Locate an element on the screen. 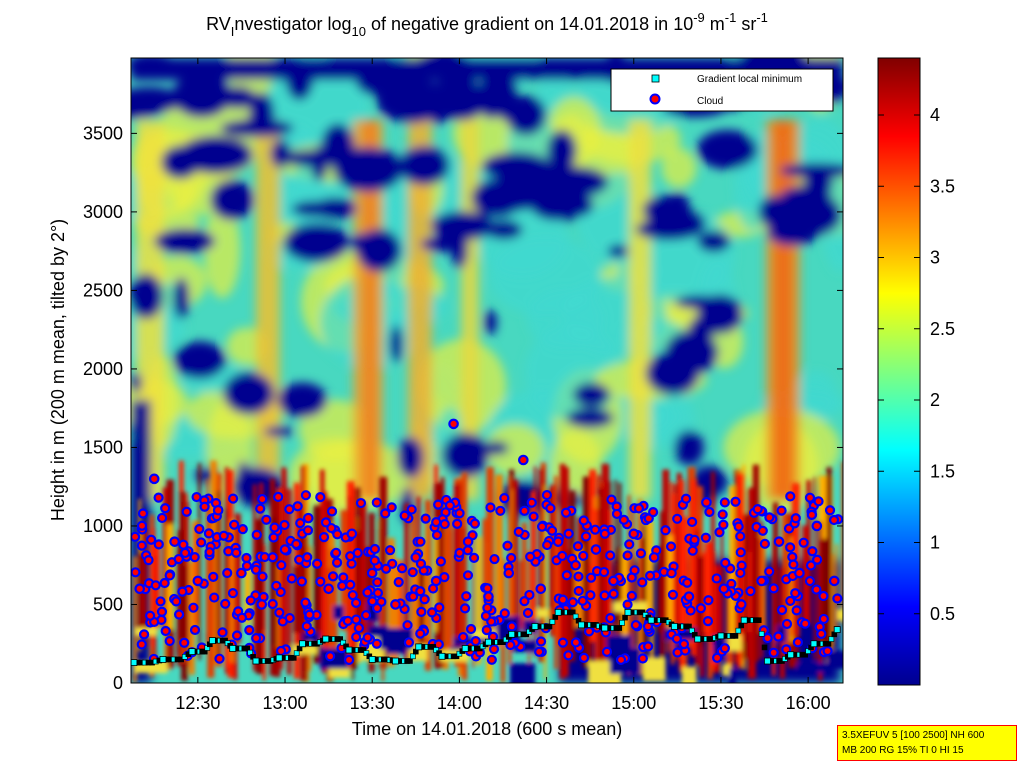  colorbar-tick-label: 3 is located at coordinates (935, 258).